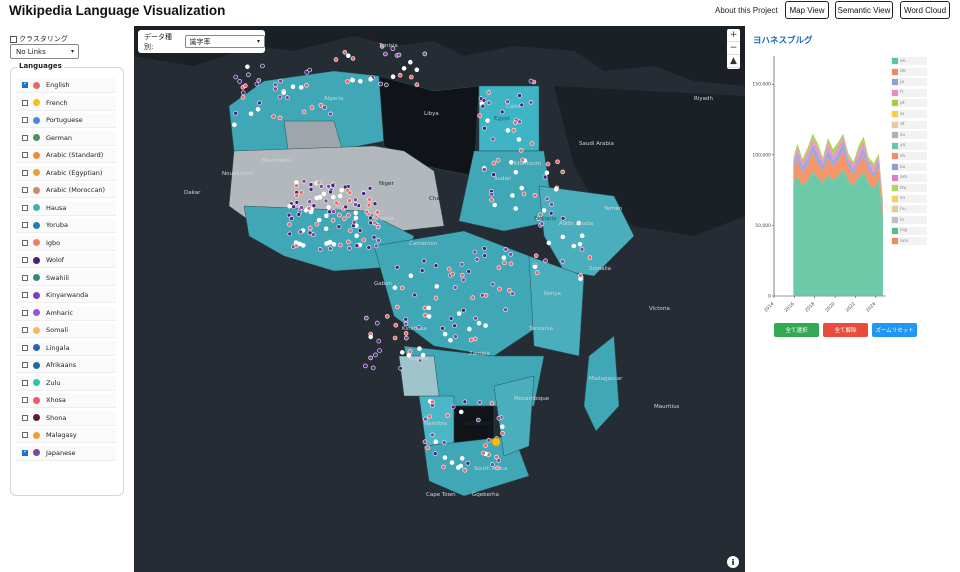  Describe the element at coordinates (733, 48) in the screenshot. I see `zoom-out-button: −` at that location.